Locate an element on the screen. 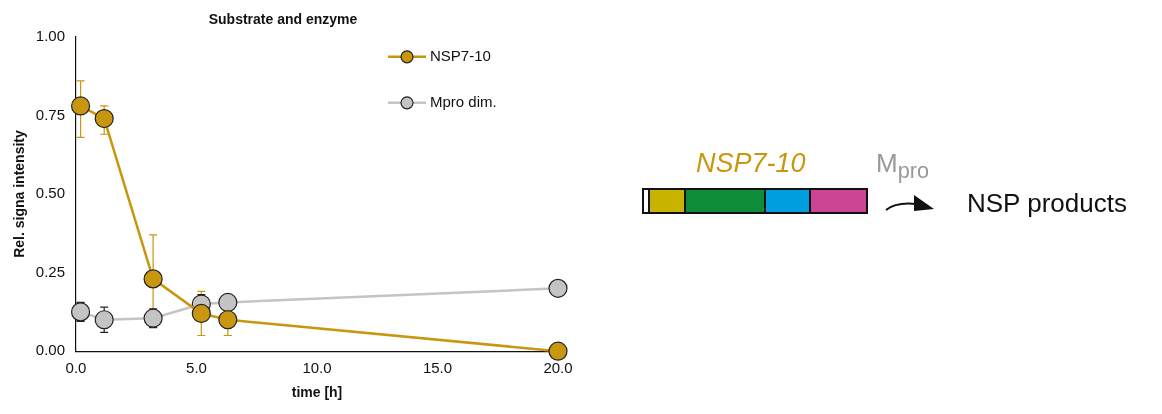  x-axis-title: time [h] is located at coordinates (317, 392).